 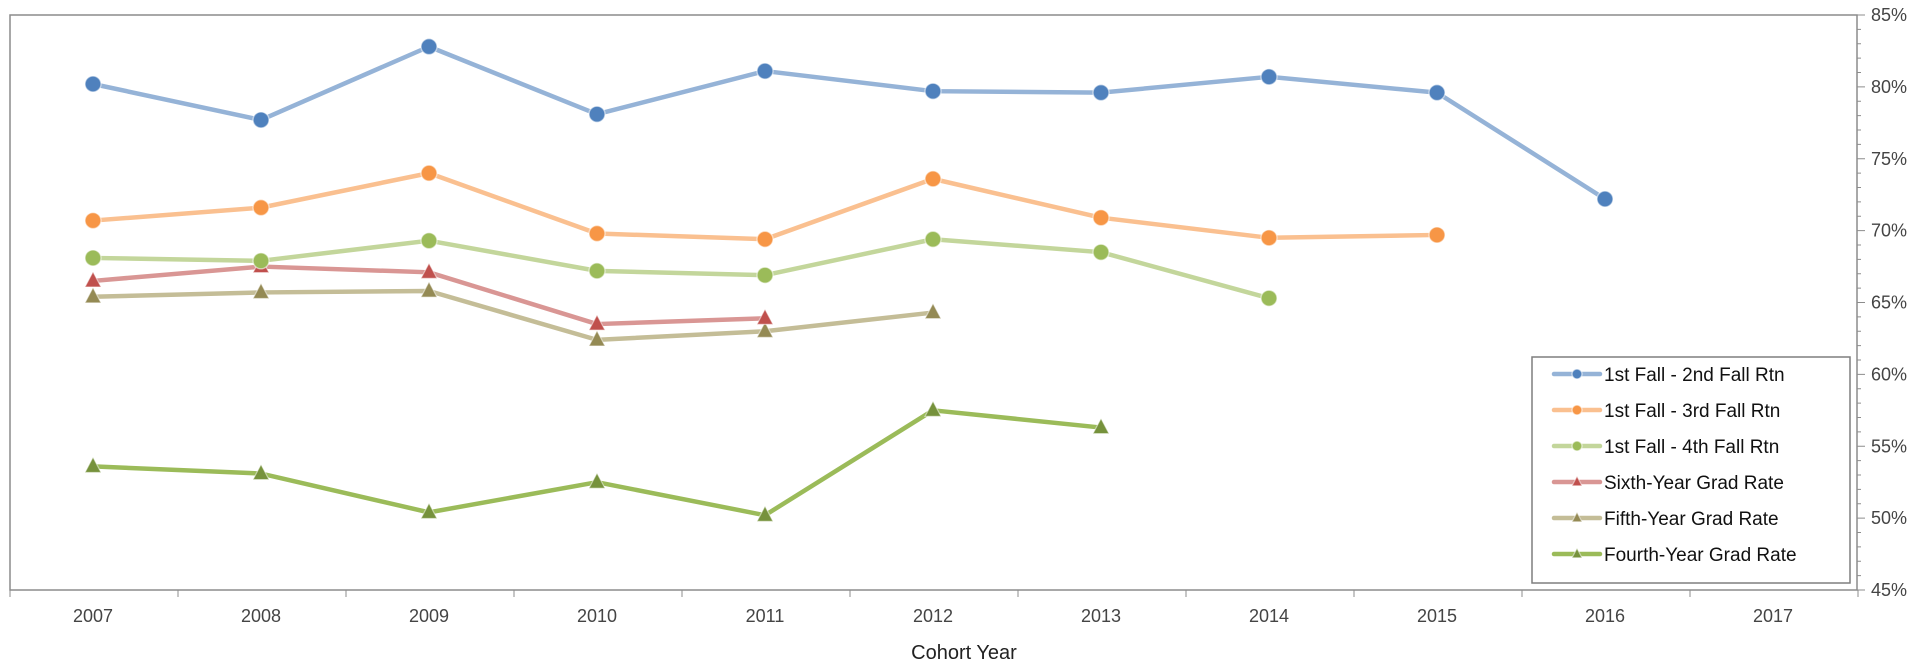 I want to click on x-tick-label: 2013, so click(x=1101, y=616).